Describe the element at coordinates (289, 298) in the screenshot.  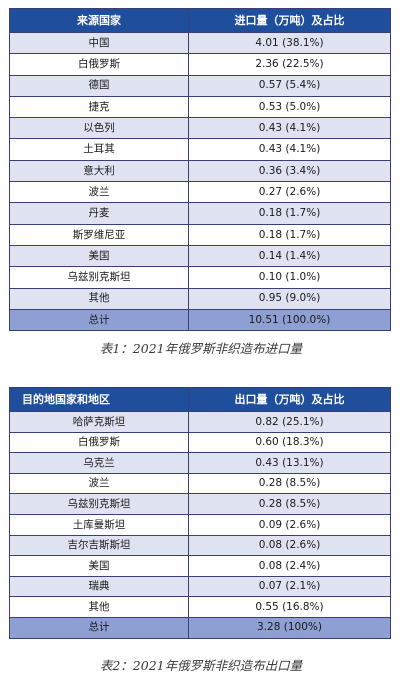
I see `value-cell: 0.95 (9.0%)` at that location.